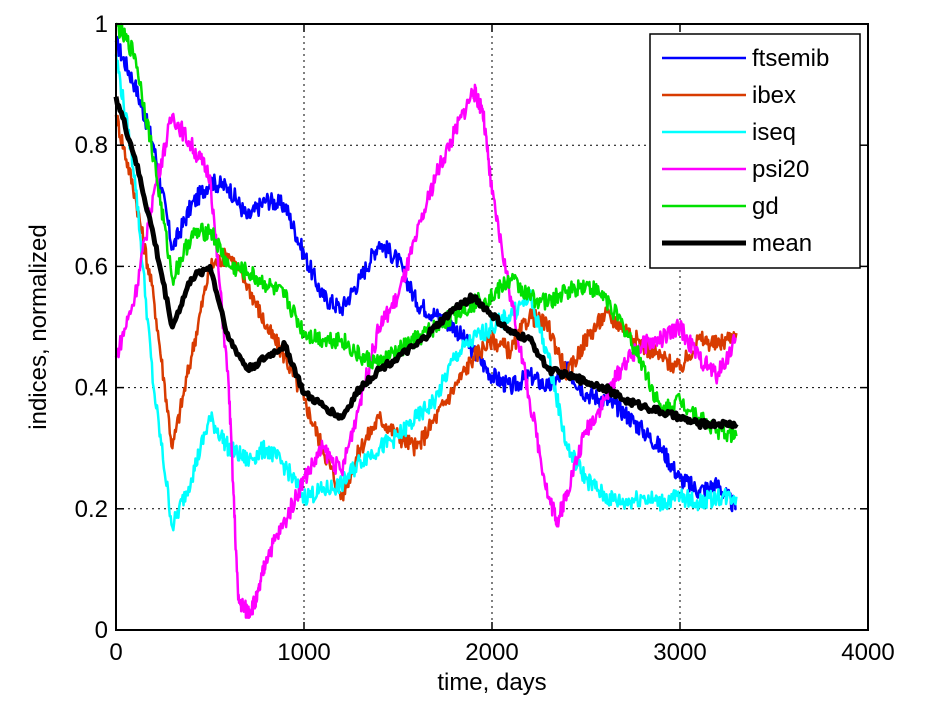 The width and height of the screenshot is (928, 712). I want to click on x-tick-label: 4000, so click(867, 652).